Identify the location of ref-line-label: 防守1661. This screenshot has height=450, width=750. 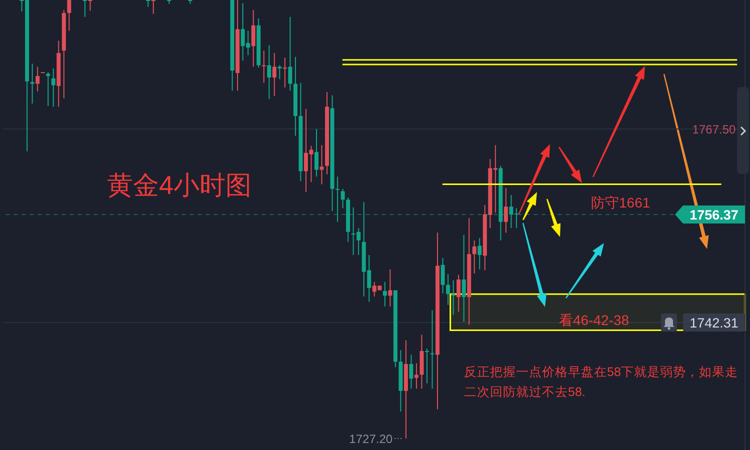
(620, 202).